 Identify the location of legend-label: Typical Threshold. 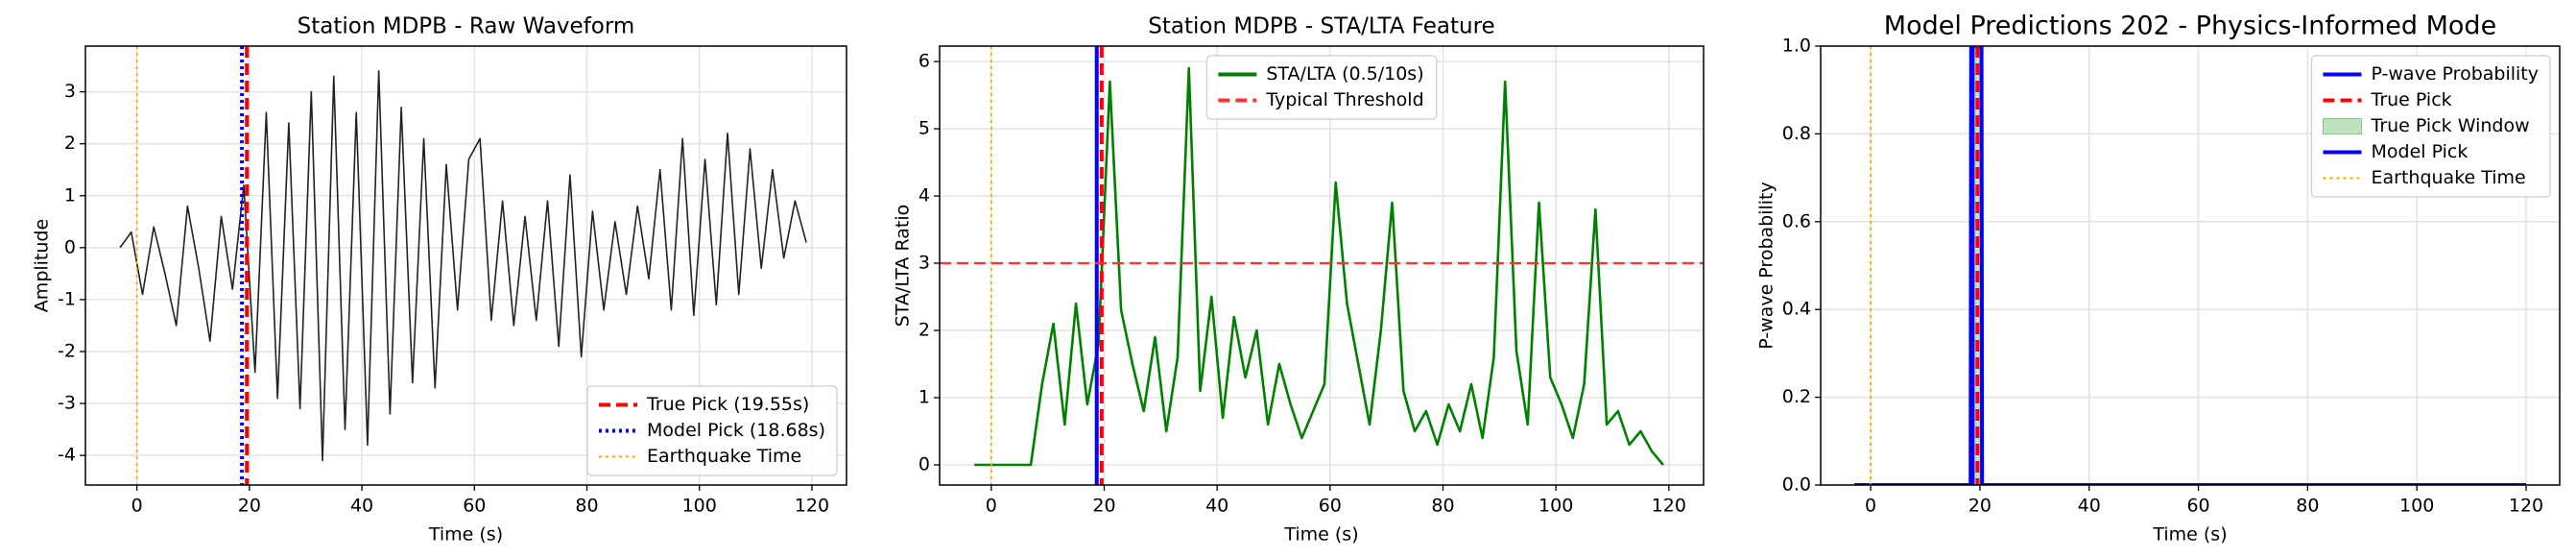
(1344, 99).